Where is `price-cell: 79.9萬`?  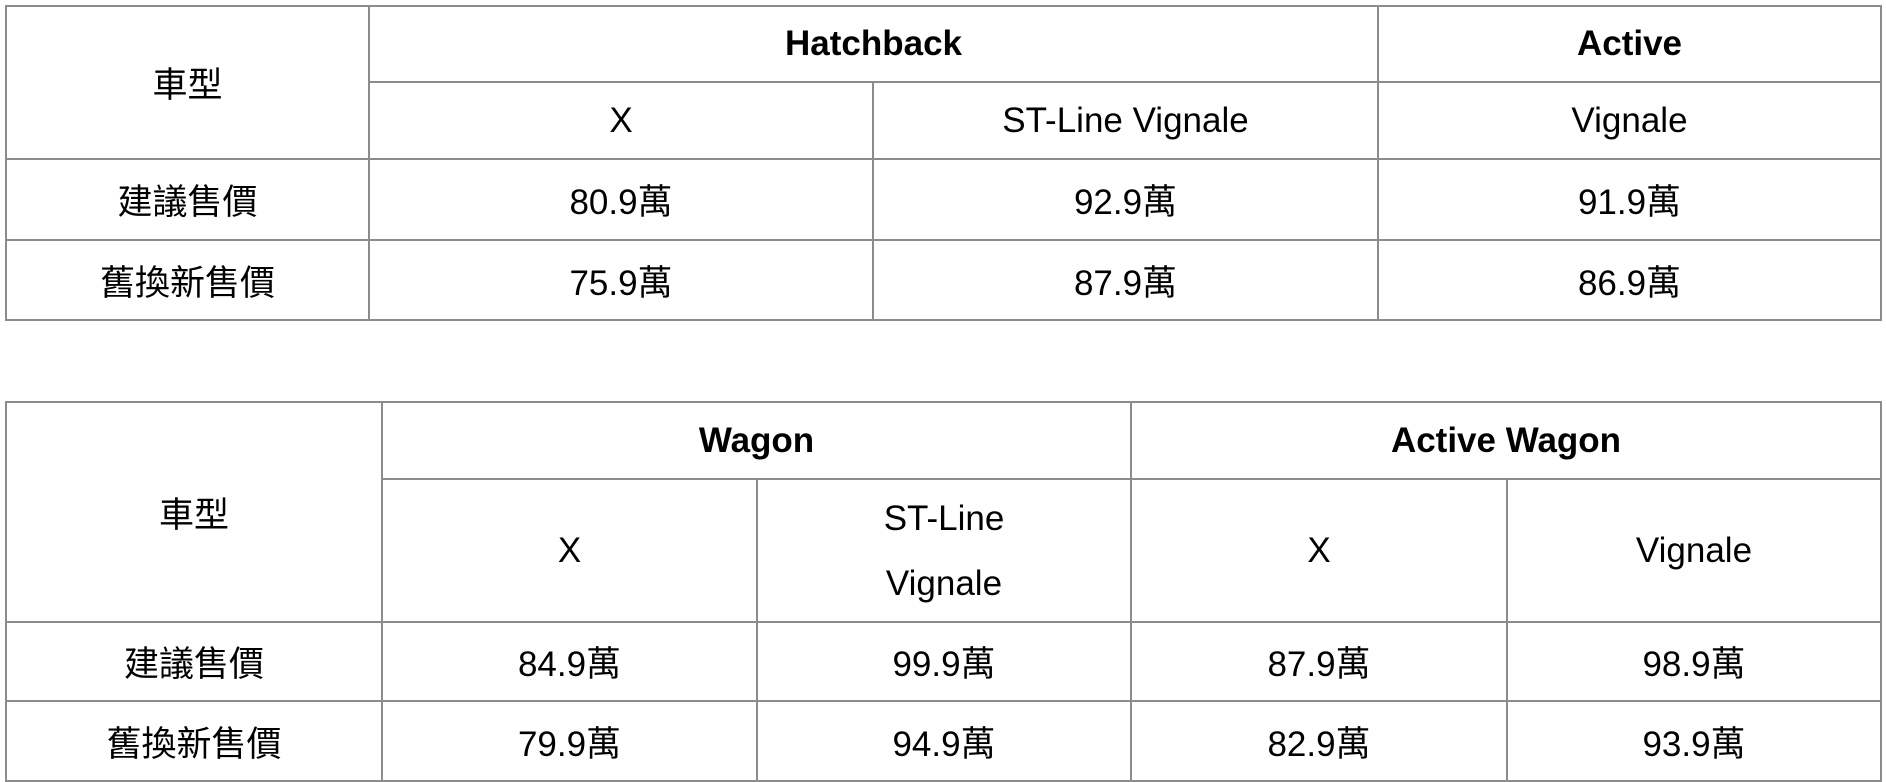
price-cell: 79.9萬 is located at coordinates (569, 741).